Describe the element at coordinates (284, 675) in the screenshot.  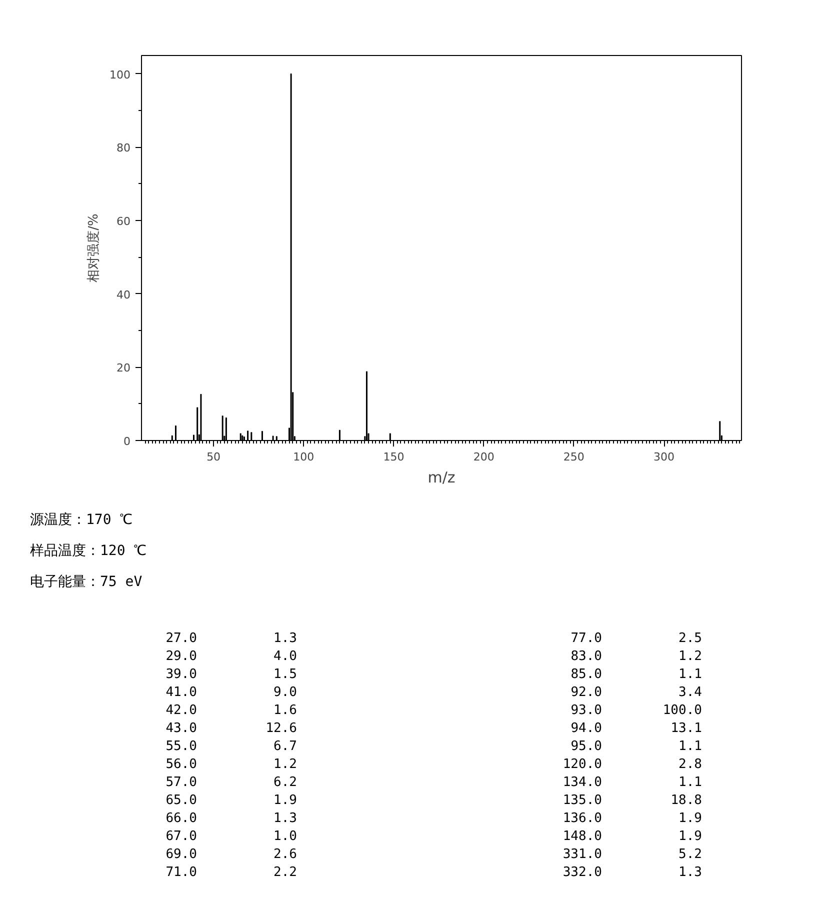
I see `text: 1.5` at that location.